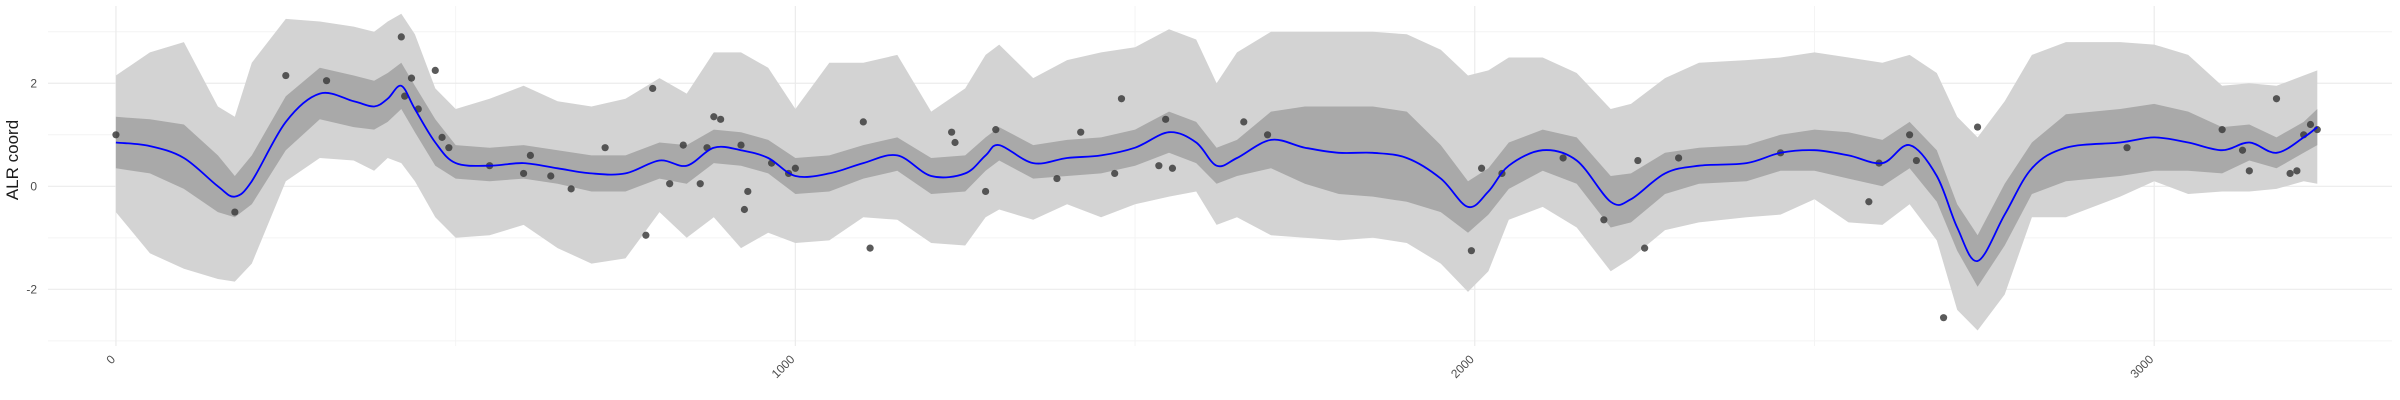 This screenshot has height=400, width=2400. I want to click on y-tick-label: 0, so click(33, 186).